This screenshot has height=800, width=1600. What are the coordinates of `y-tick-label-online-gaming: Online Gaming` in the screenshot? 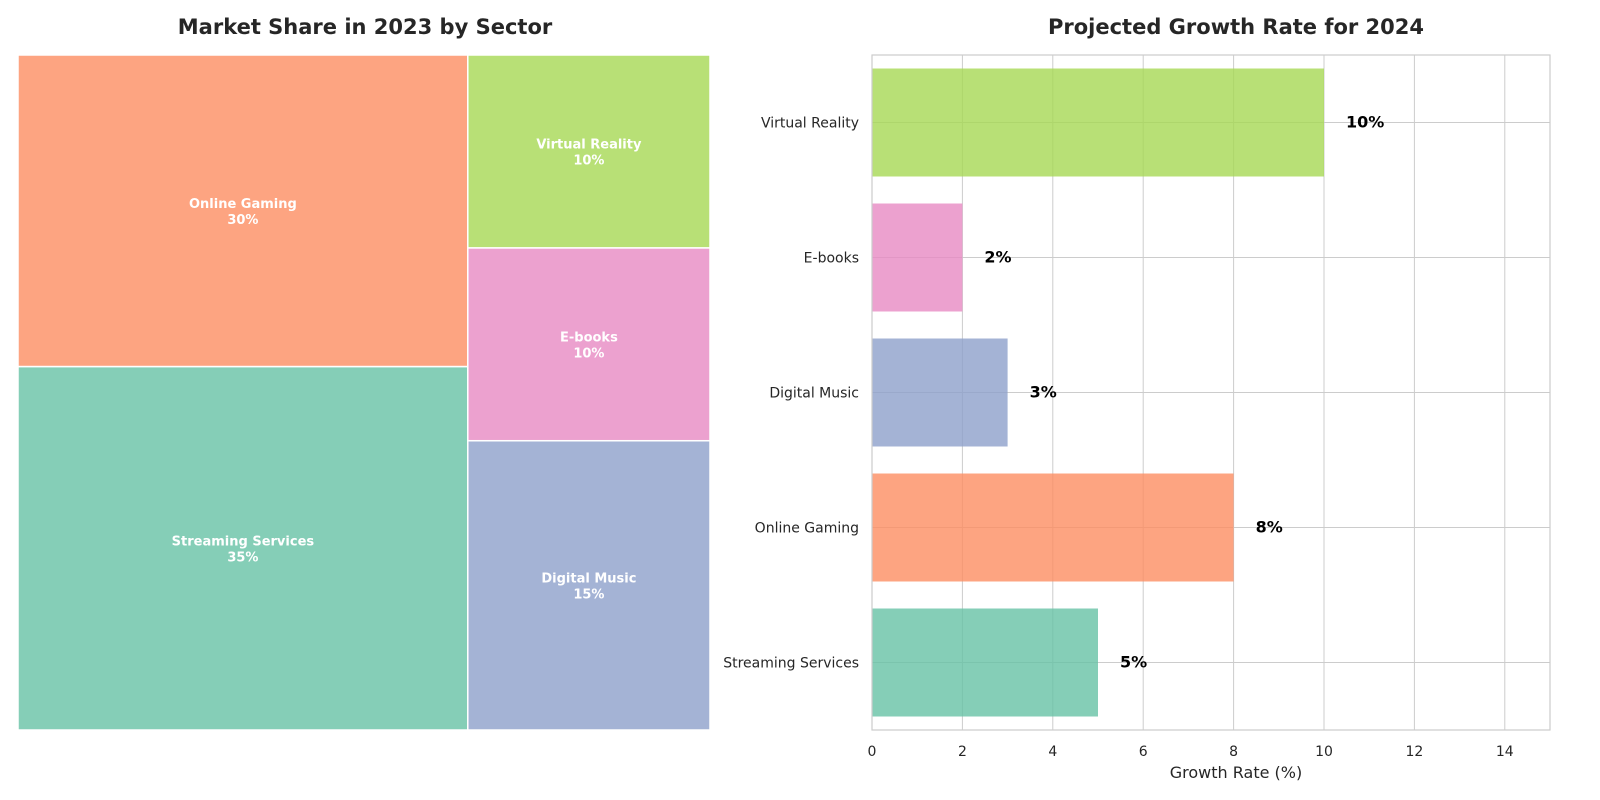 It's located at (807, 529).